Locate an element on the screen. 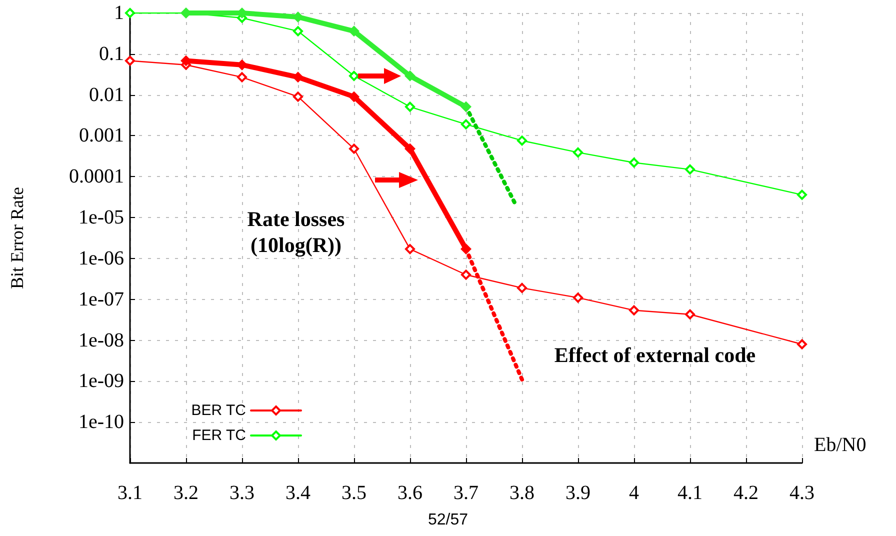 This screenshot has width=896, height=536. x-tick-label: 4.3 is located at coordinates (802, 493).